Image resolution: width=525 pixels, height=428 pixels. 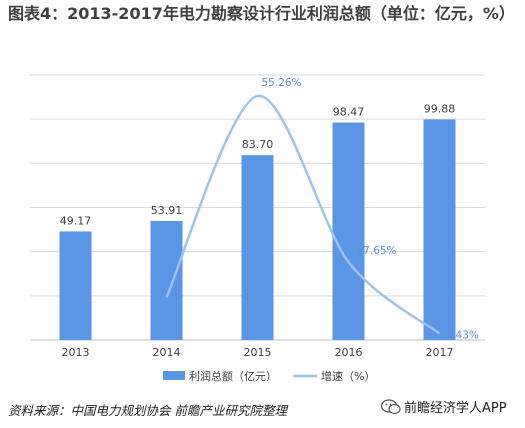 What do you see at coordinates (233, 376) in the screenshot?
I see `legend-label-bar: 利润总额（亿元）` at bounding box center [233, 376].